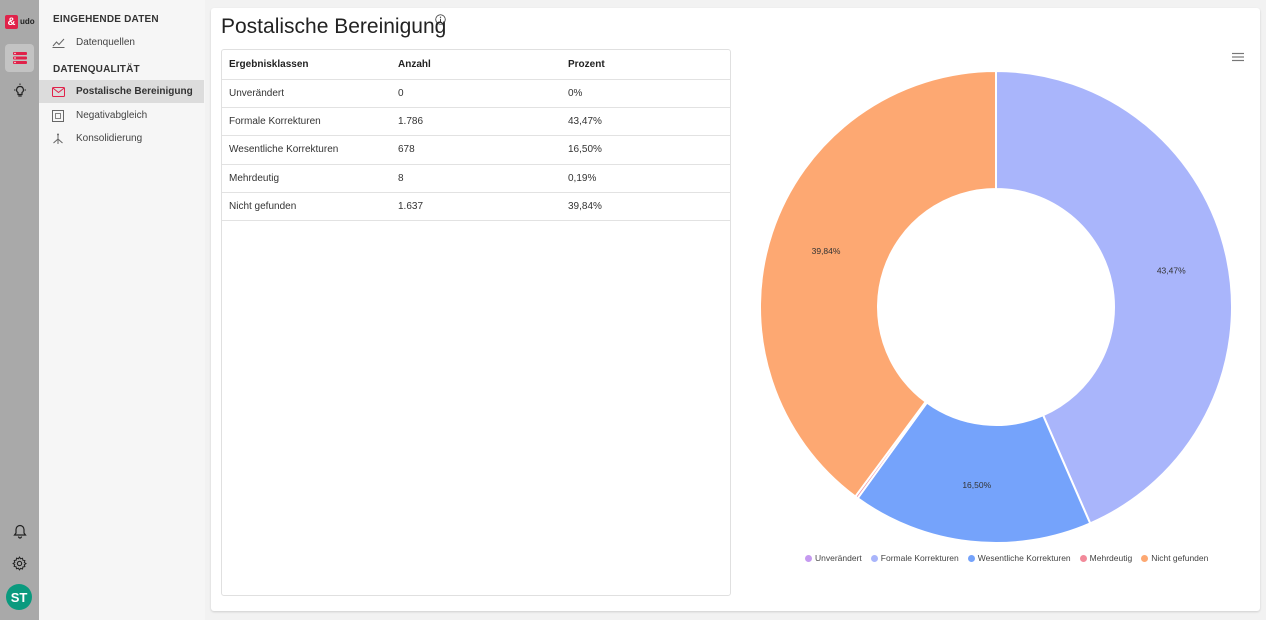 This screenshot has height=620, width=1266. I want to click on table-row: Nicht gefunden 1.637 39,84%, so click(476, 207).